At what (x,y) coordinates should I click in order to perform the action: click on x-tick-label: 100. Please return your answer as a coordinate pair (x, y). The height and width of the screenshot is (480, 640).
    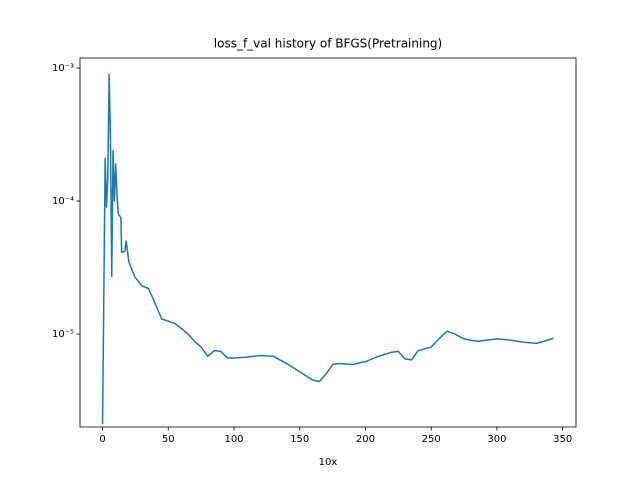
    Looking at the image, I should click on (233, 439).